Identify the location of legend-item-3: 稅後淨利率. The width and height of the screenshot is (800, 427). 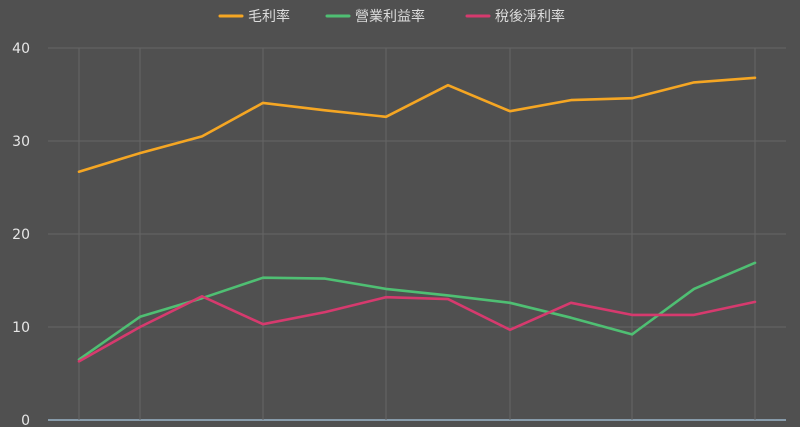
(515, 16).